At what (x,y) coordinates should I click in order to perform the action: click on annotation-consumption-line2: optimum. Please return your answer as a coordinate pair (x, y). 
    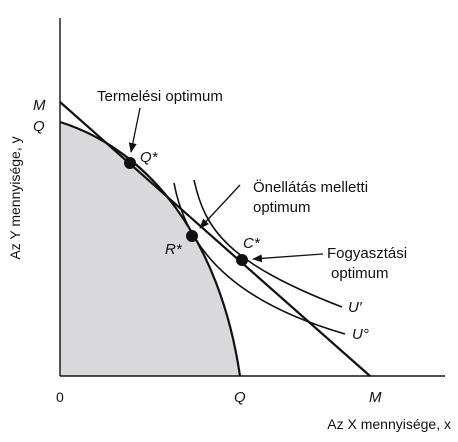
    Looking at the image, I should click on (360, 273).